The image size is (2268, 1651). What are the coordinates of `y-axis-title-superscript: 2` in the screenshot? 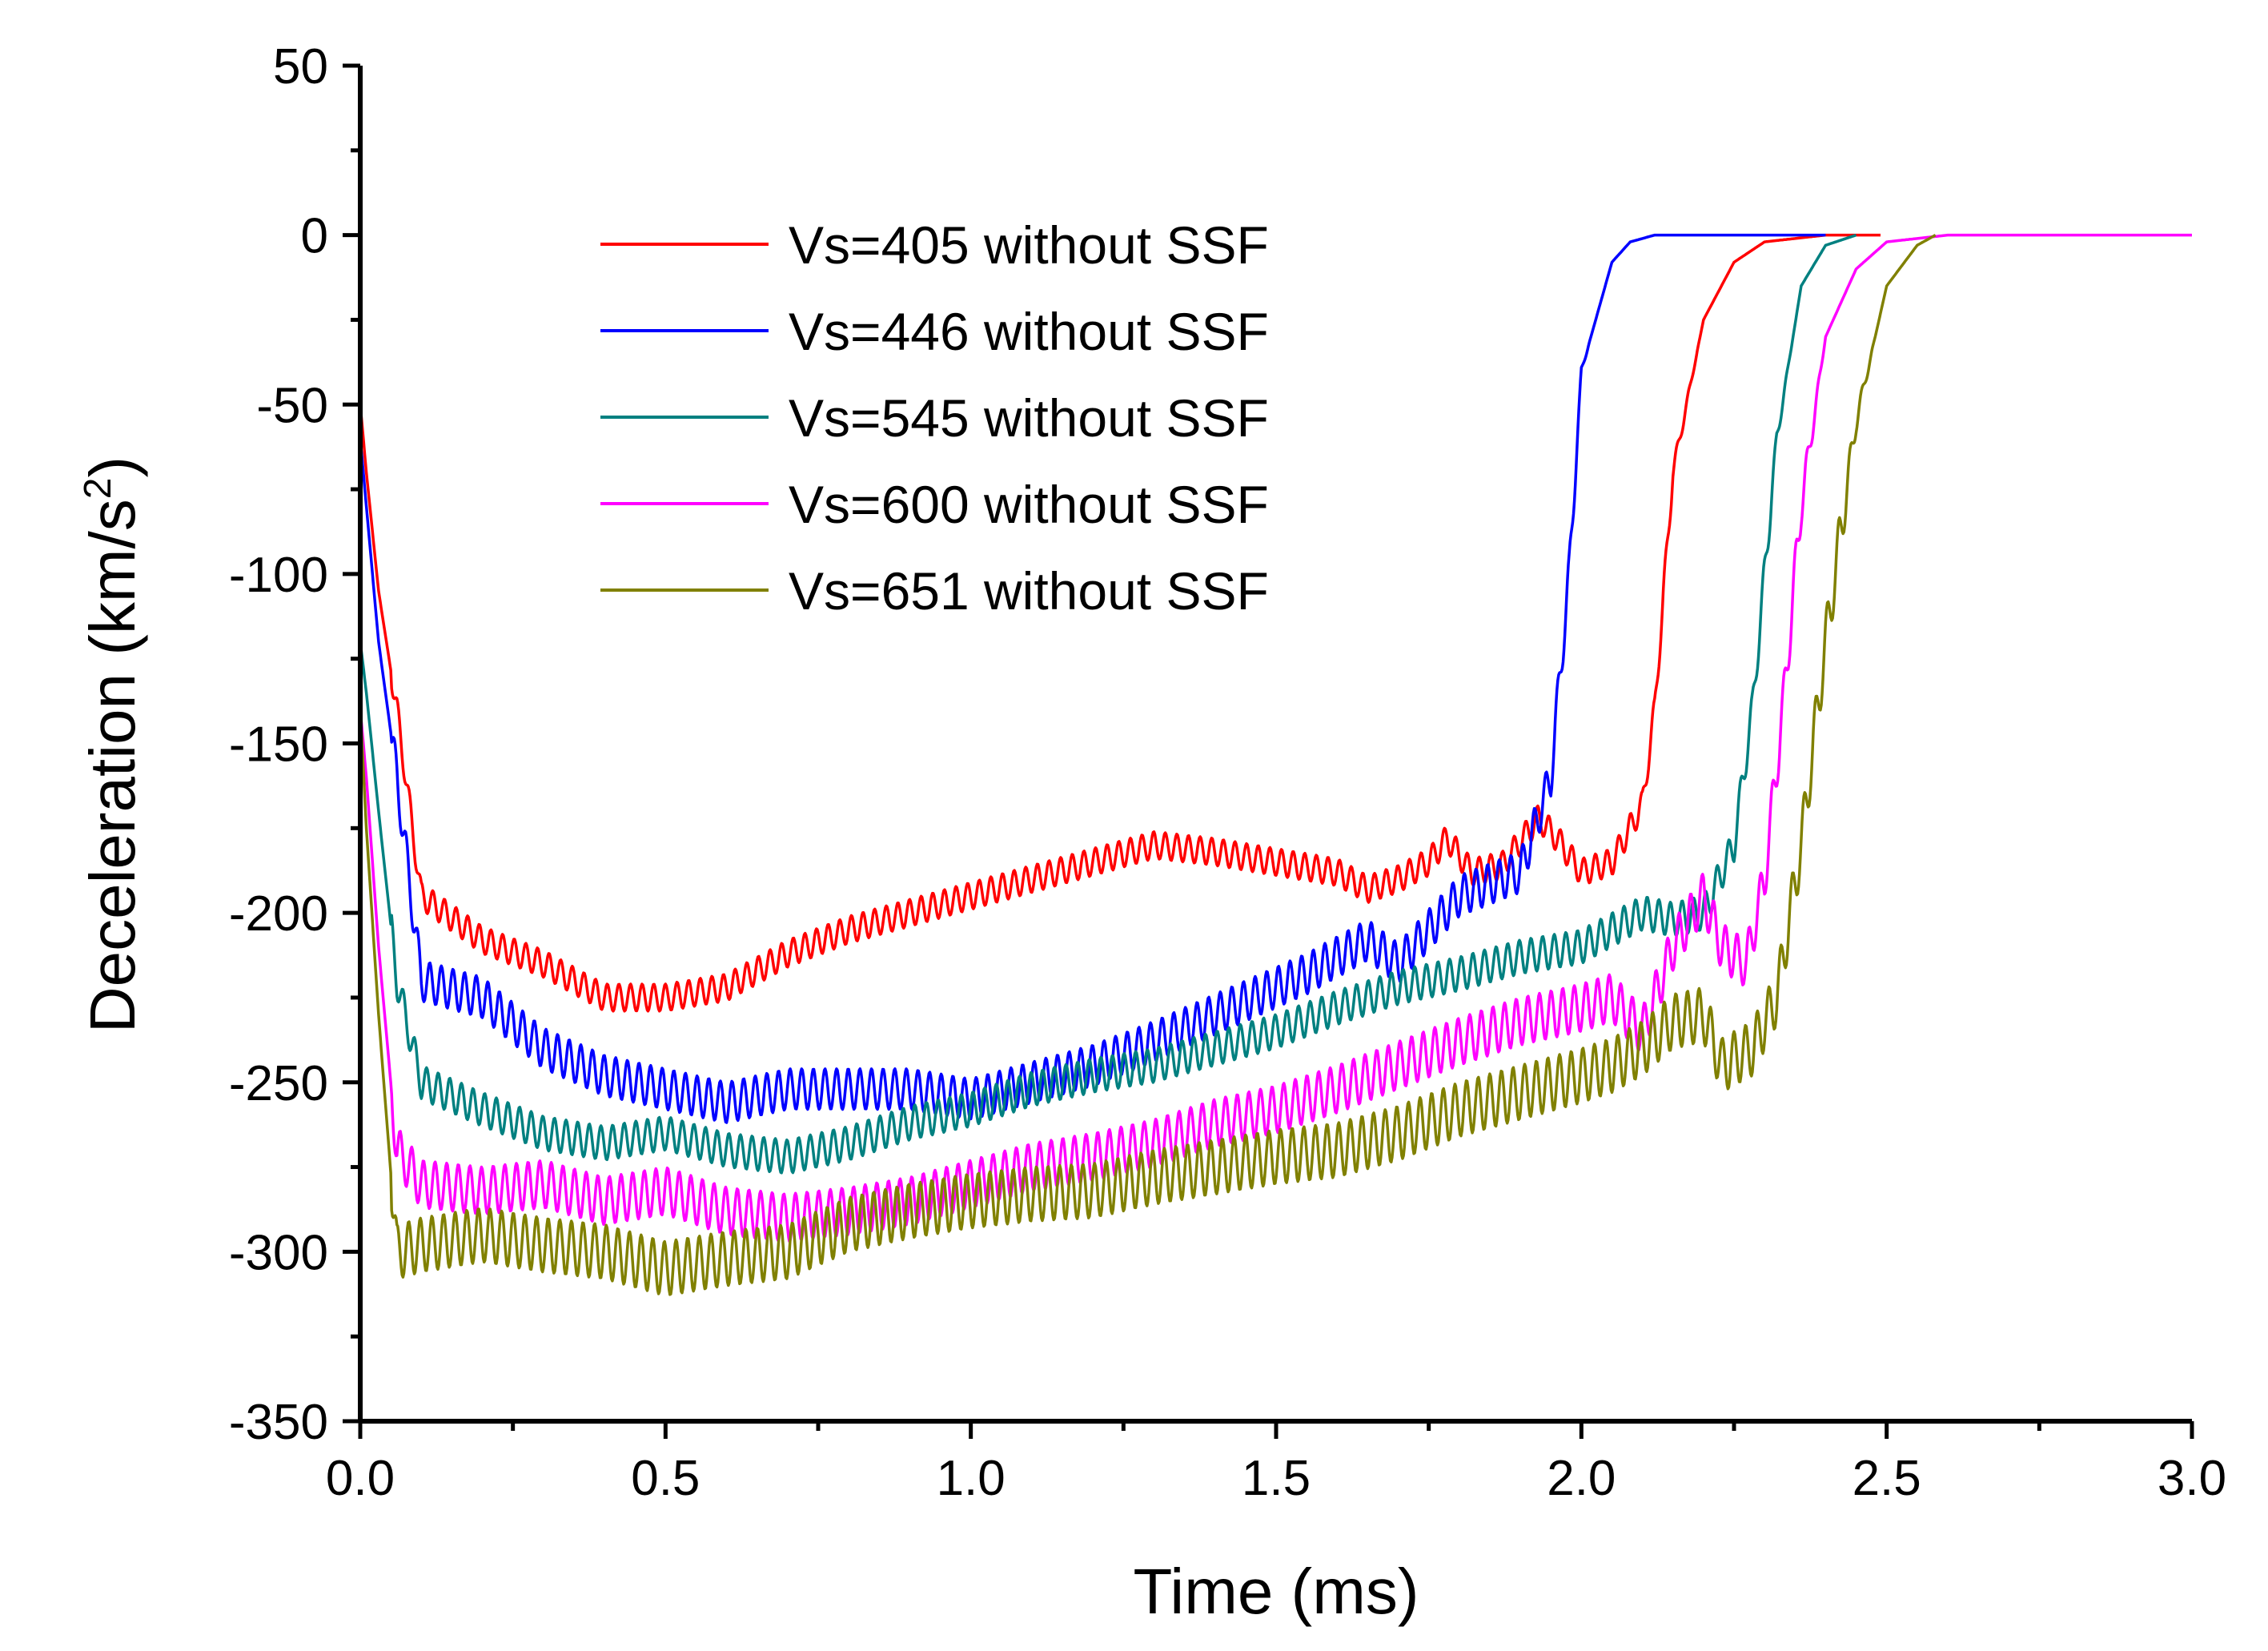 It's located at (98, 489).